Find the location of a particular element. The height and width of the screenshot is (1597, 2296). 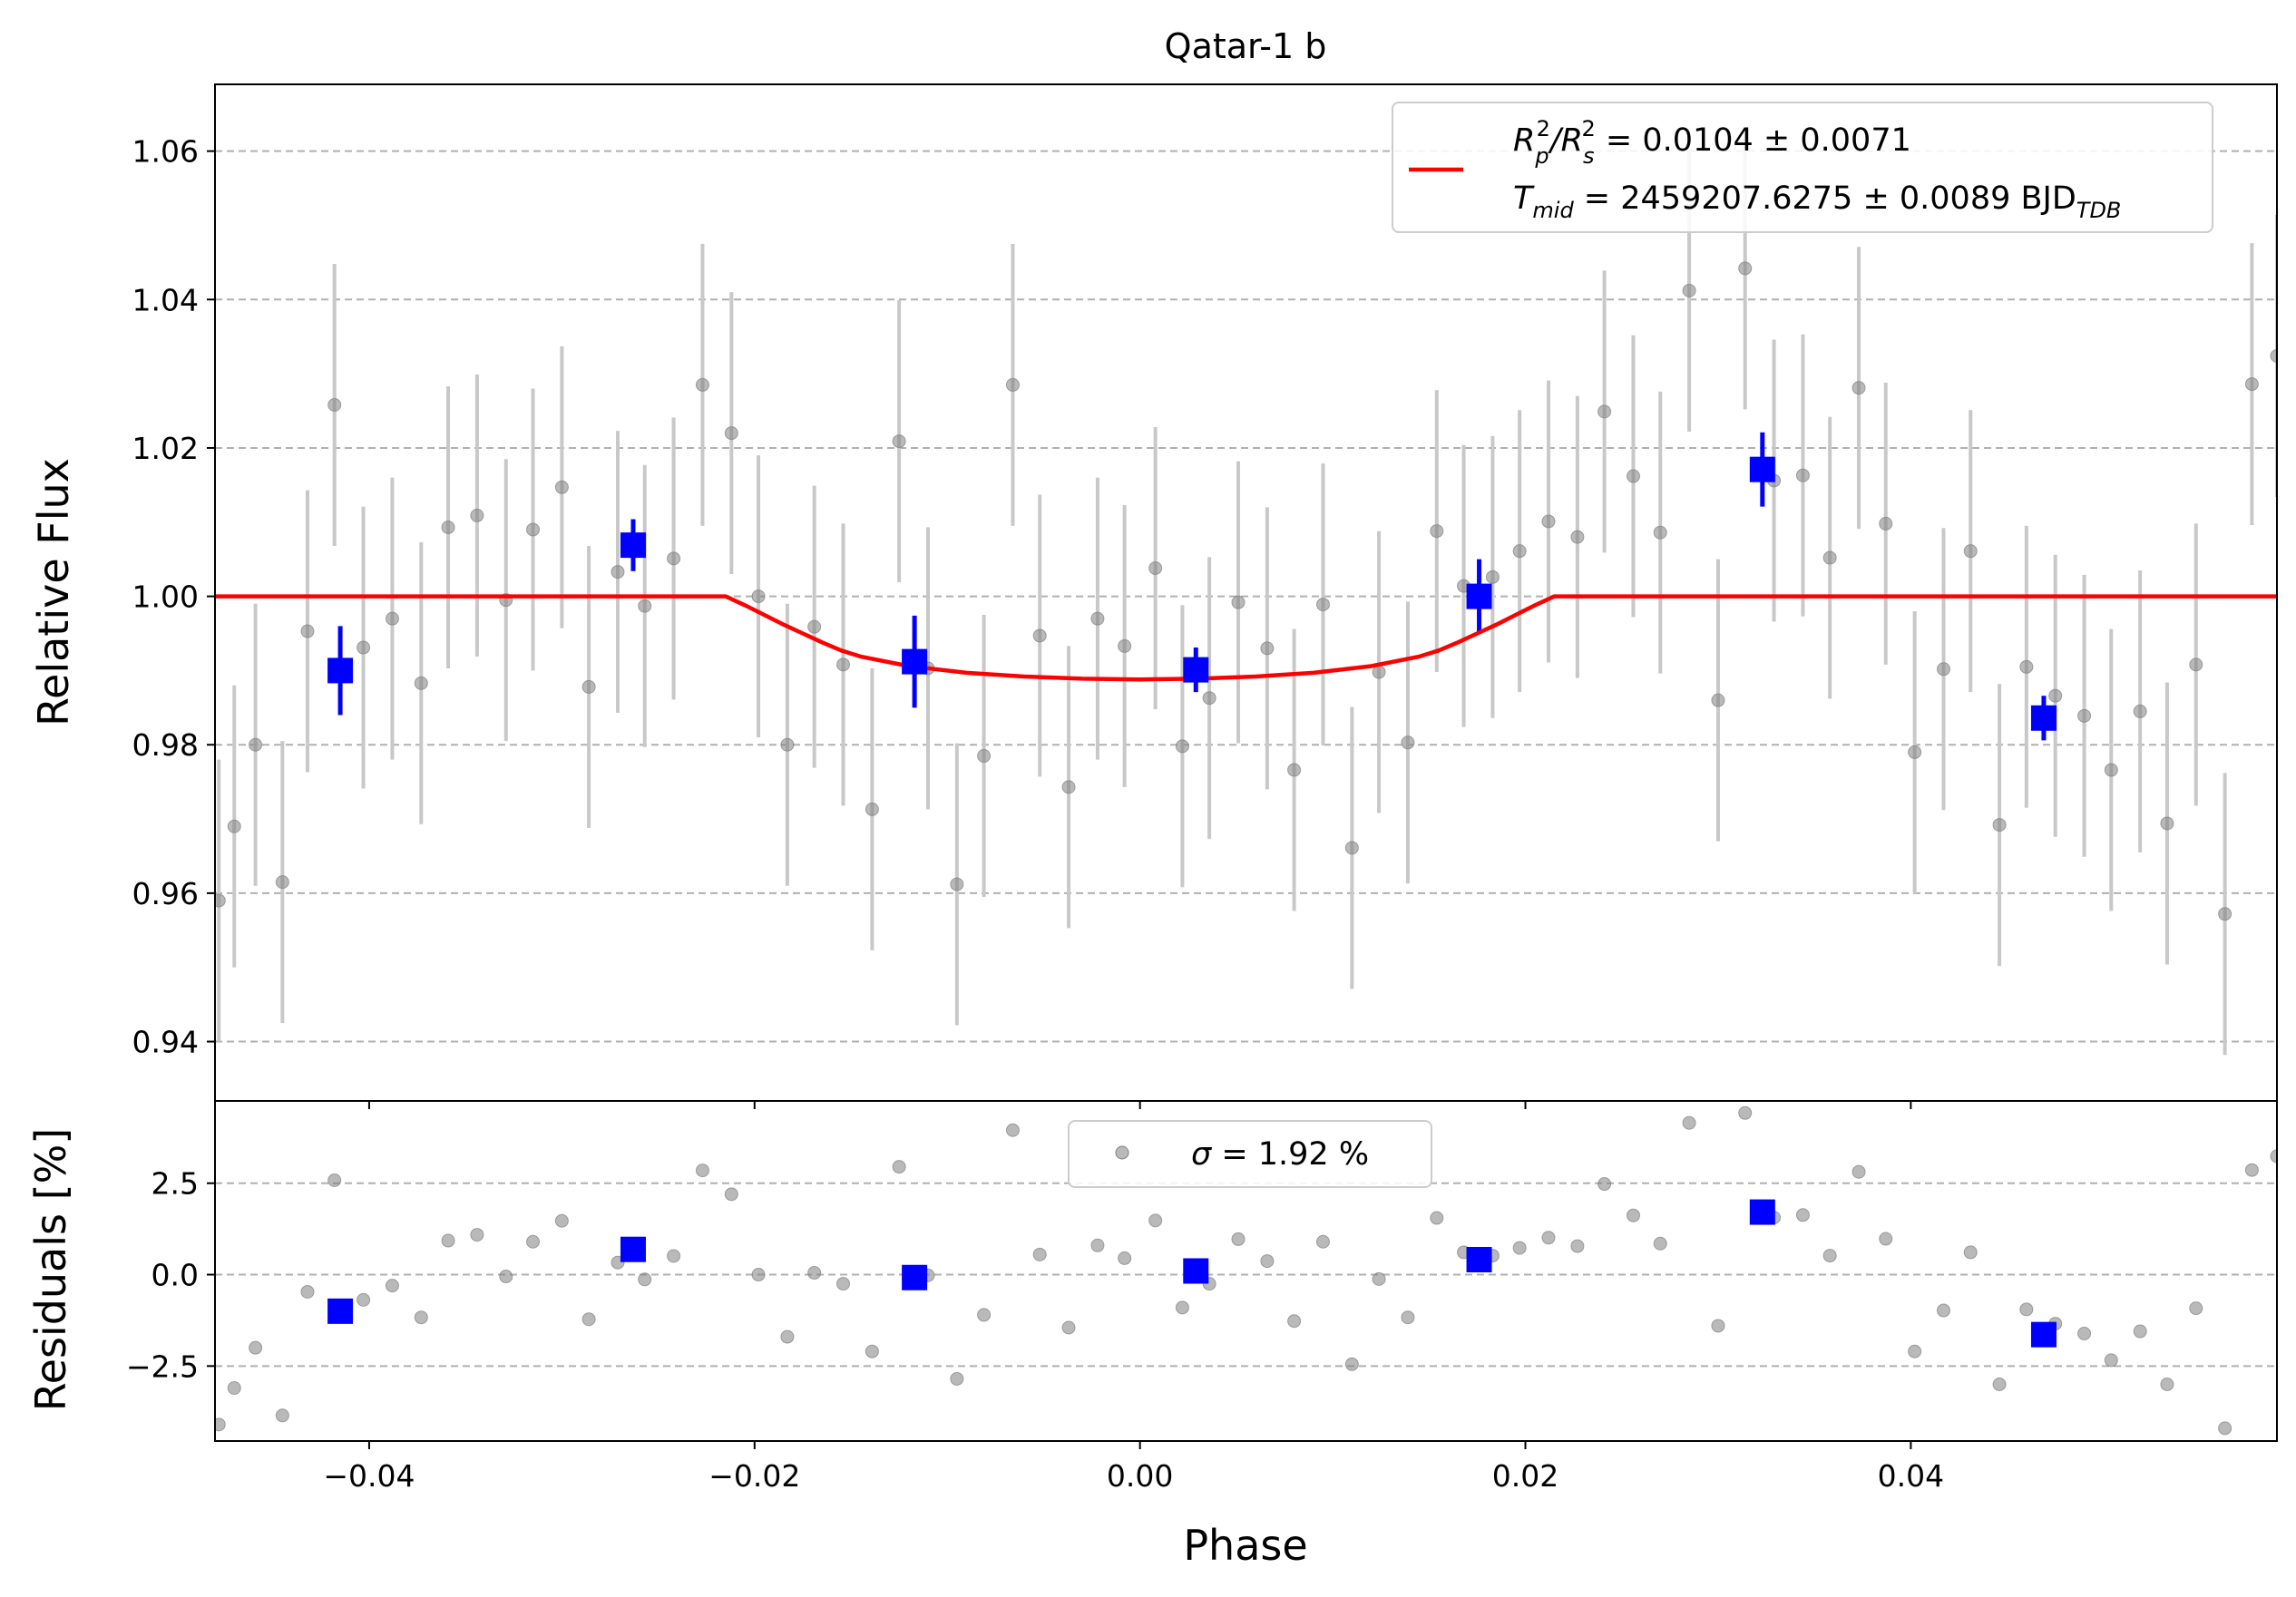

residuals-y-ticks: −2.5 0.0 2.5 is located at coordinates (170, 1275).